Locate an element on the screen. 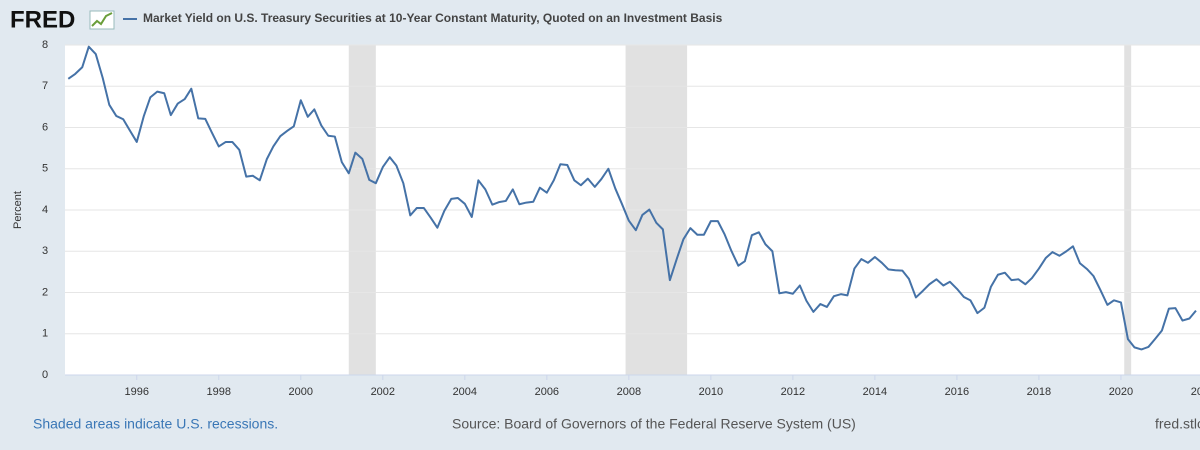 The height and width of the screenshot is (450, 1200). y-tick-label: 4 is located at coordinates (45, 210).